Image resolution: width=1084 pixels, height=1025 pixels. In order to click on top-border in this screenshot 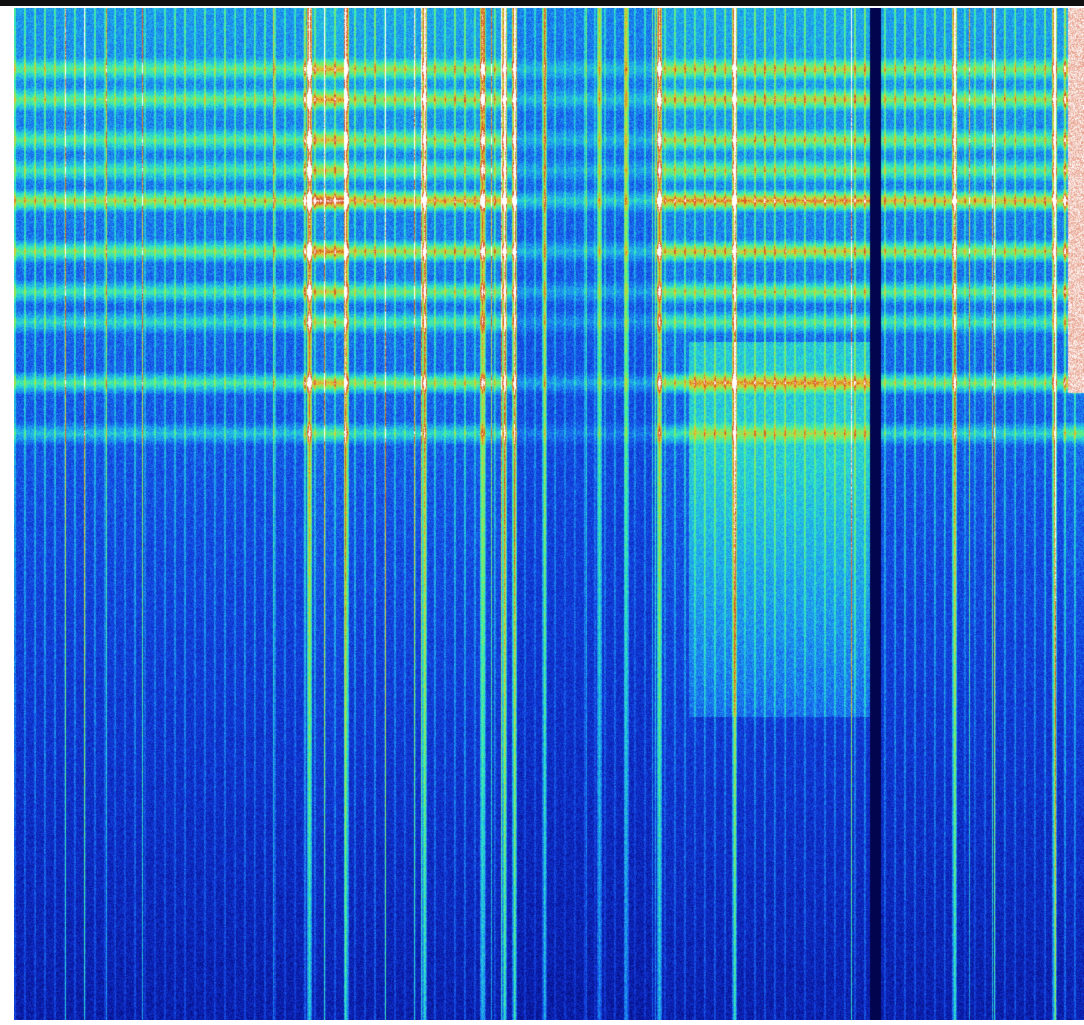, I will do `click(542, 3)`.